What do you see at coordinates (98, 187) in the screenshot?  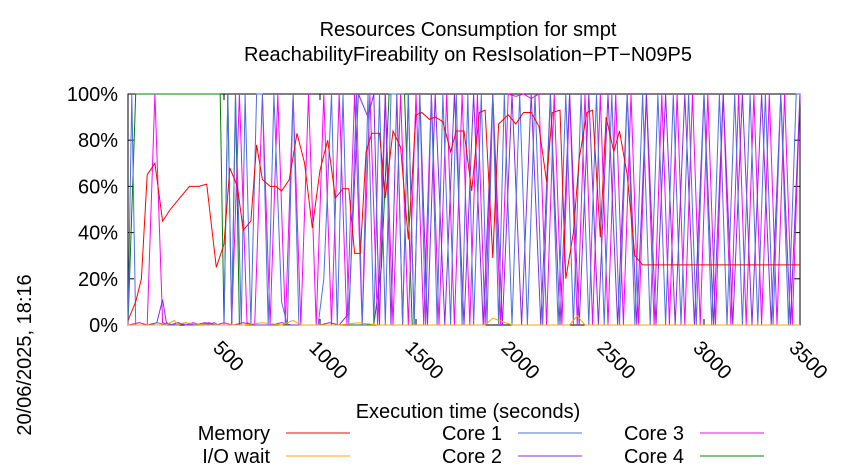 I see `y-tick-label: 60%` at bounding box center [98, 187].